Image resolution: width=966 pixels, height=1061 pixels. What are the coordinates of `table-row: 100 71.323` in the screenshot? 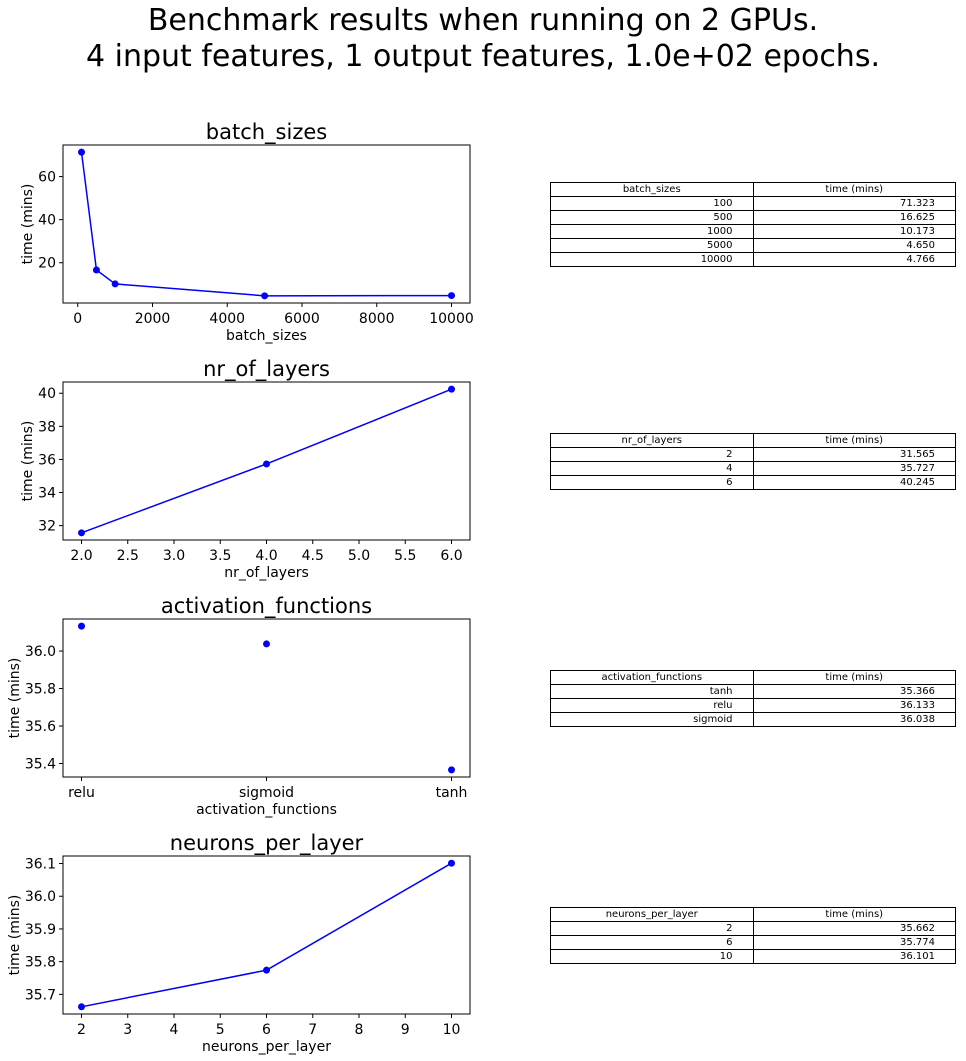 It's located at (753, 203).